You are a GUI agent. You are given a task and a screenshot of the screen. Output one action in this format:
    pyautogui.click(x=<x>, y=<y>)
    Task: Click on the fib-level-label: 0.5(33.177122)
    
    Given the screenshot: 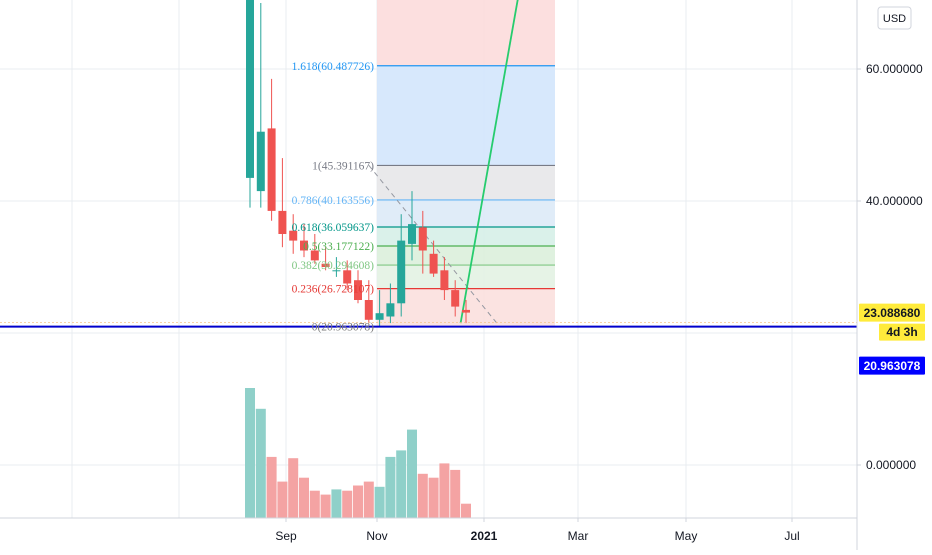 What is the action you would take?
    pyautogui.click(x=338, y=247)
    